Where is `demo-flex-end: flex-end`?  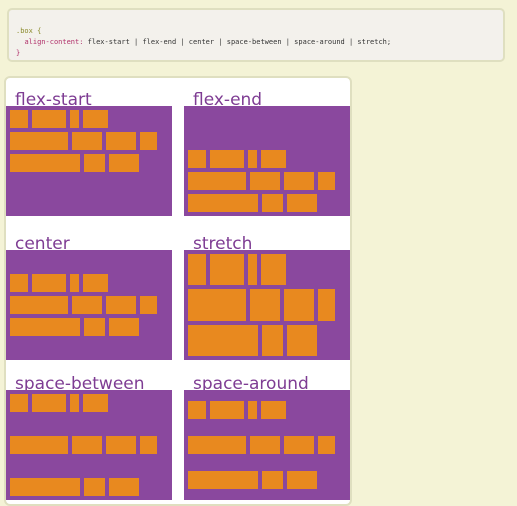
demo-flex-end: flex-end is located at coordinates (267, 147).